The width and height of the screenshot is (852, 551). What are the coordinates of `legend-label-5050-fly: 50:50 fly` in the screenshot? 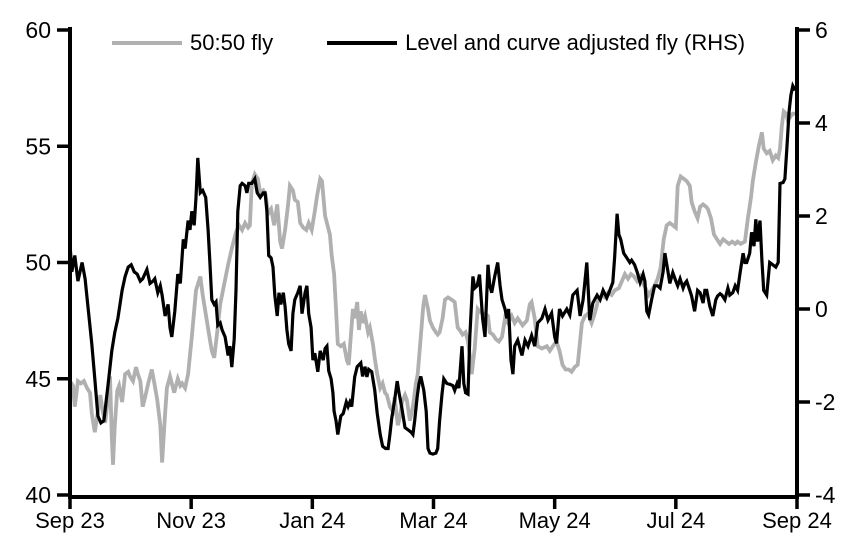 It's located at (232, 42).